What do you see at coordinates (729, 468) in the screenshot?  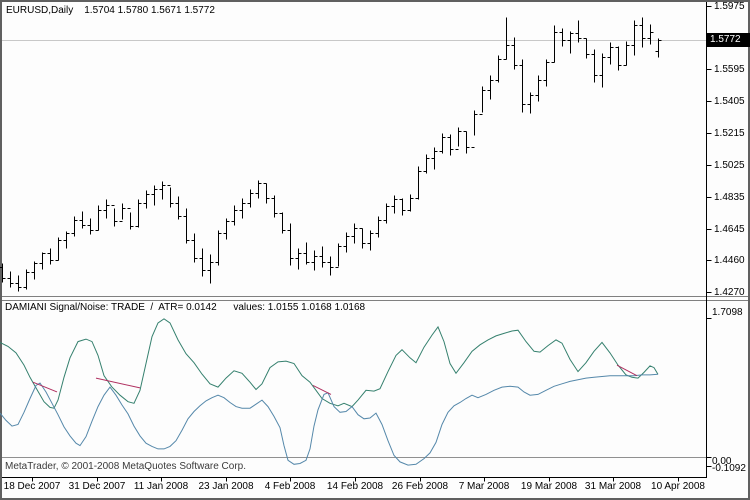 I see `indicator-scale-label: -0.1092` at bounding box center [729, 468].